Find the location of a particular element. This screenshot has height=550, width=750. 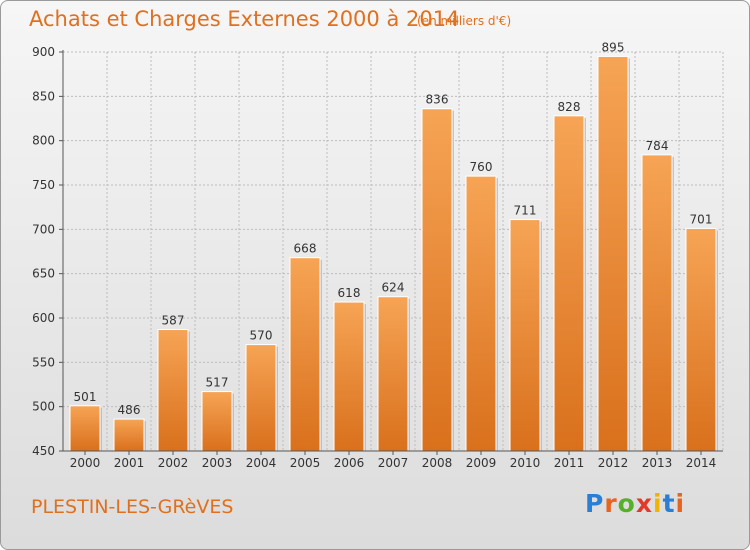

y-tick-label: 750 is located at coordinates (43, 185).